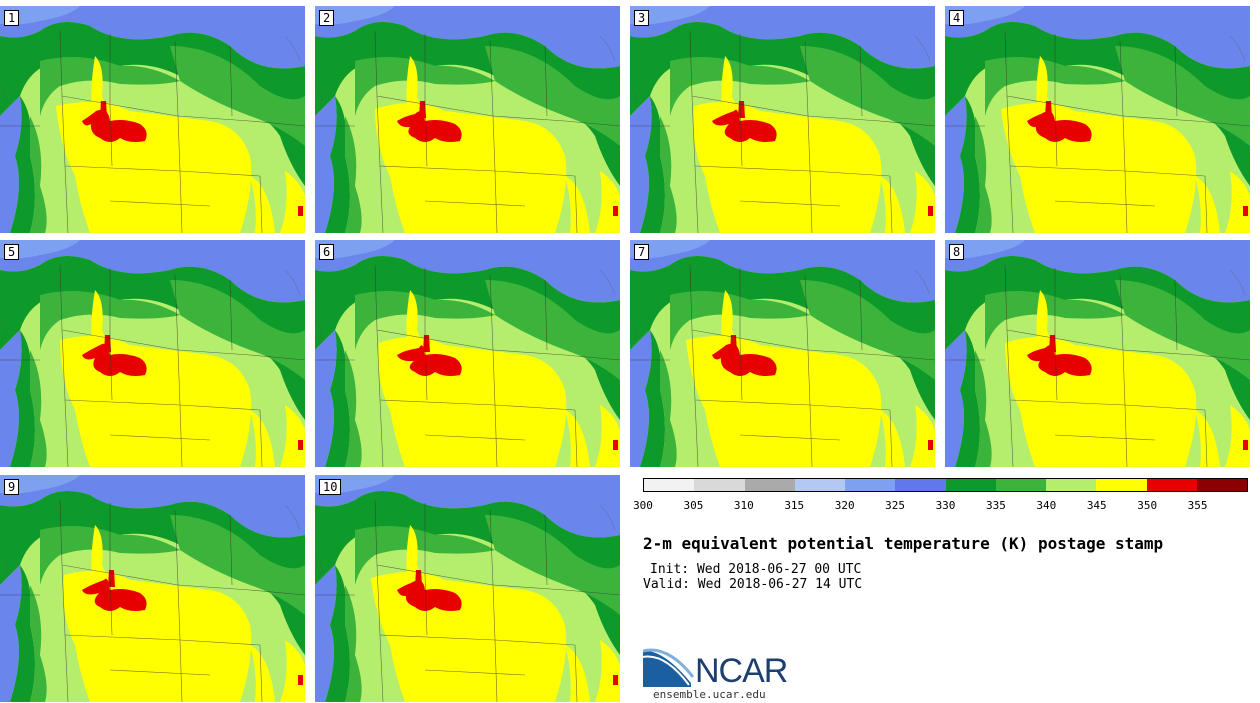 Image resolution: width=1260 pixels, height=703 pixels. Describe the element at coordinates (743, 505) in the screenshot. I see `colorbar-tick-label: 310` at that location.